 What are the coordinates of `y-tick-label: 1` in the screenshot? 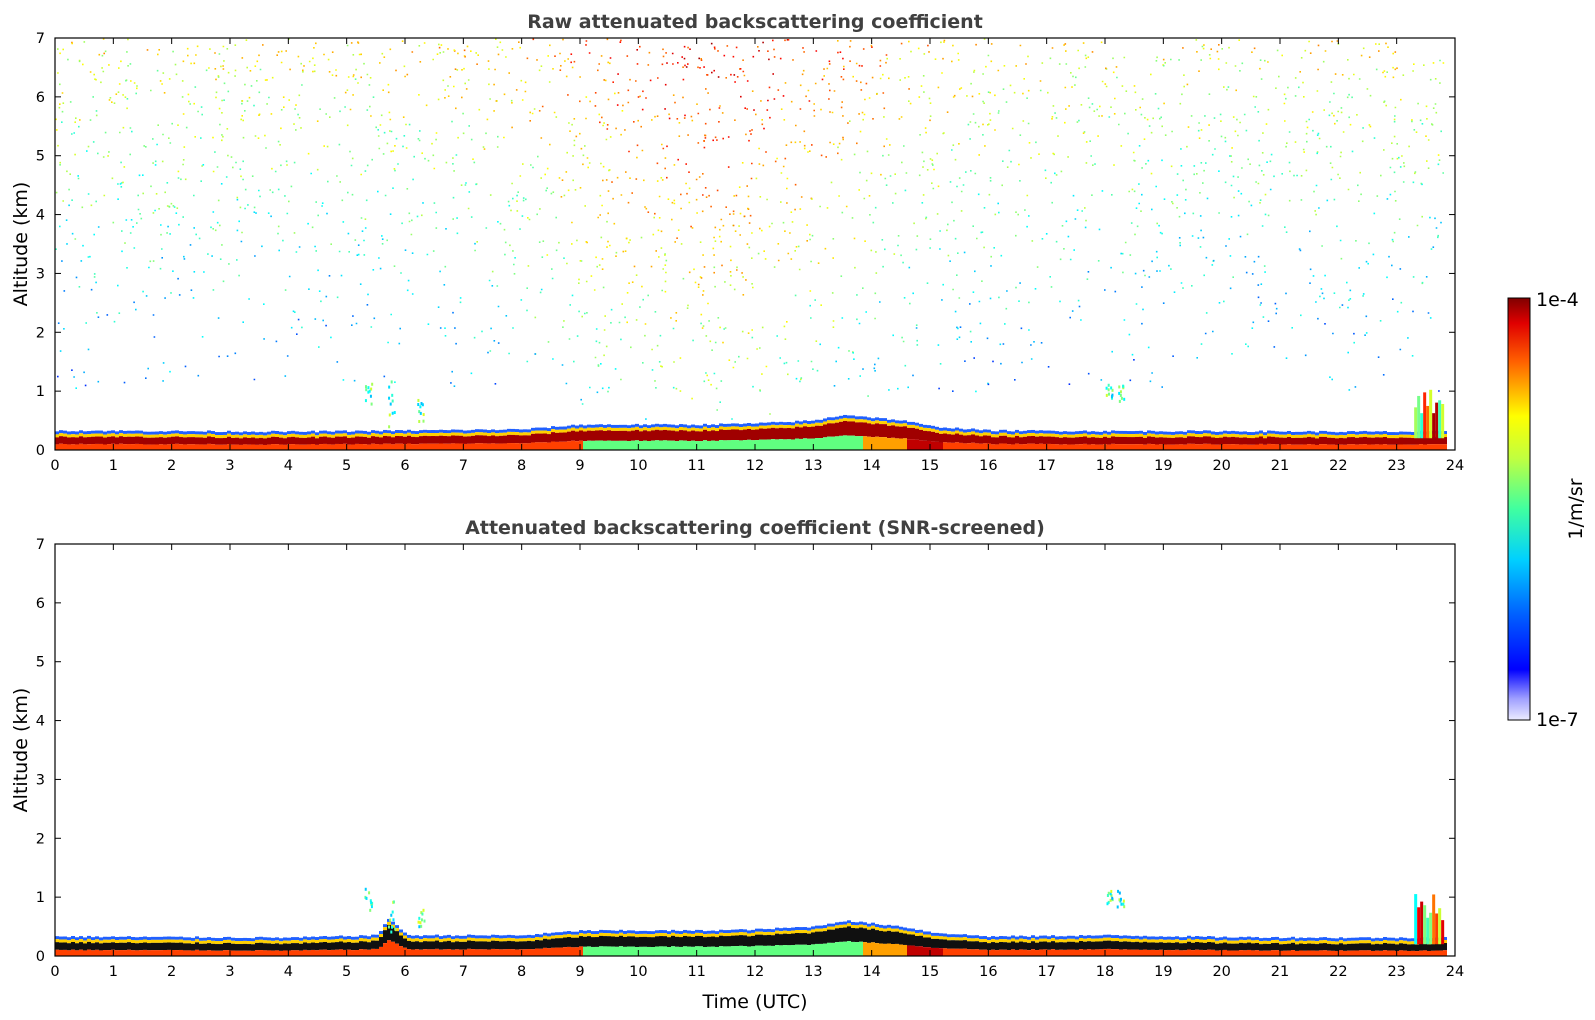 It's located at (40, 898).